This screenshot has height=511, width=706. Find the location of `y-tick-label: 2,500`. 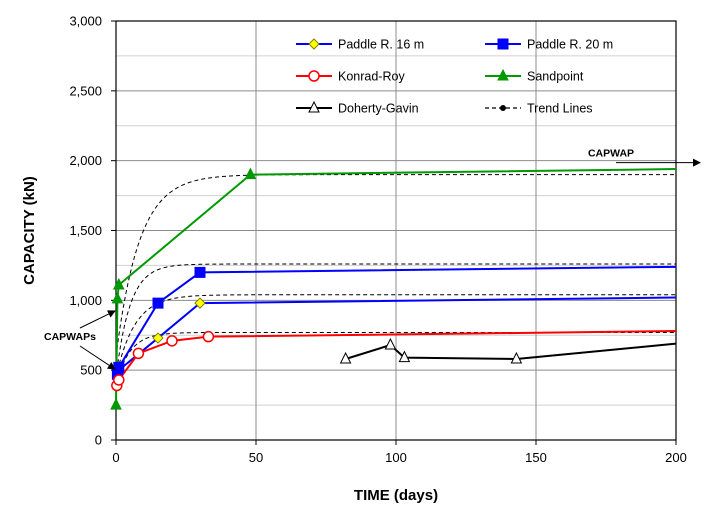

y-tick-label: 2,500 is located at coordinates (85, 90).